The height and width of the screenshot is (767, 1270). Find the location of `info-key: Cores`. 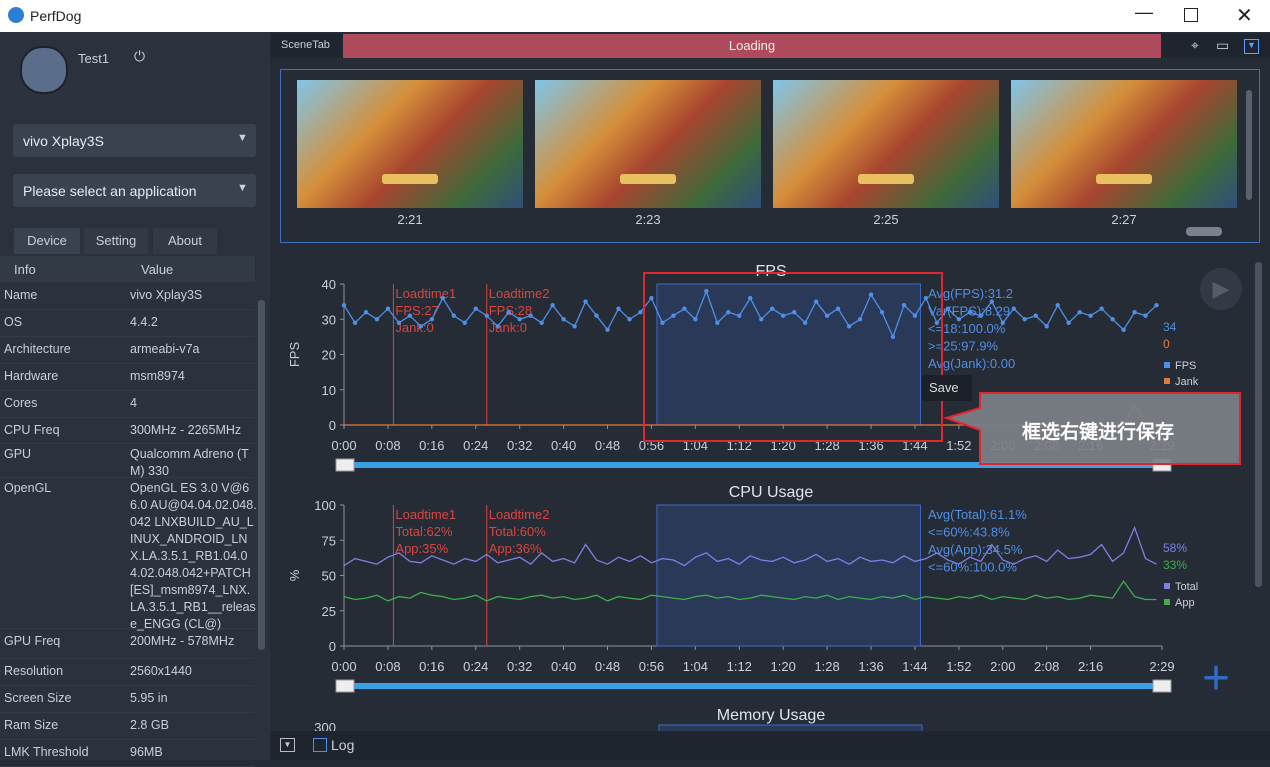

info-key: Cores is located at coordinates (21, 403).